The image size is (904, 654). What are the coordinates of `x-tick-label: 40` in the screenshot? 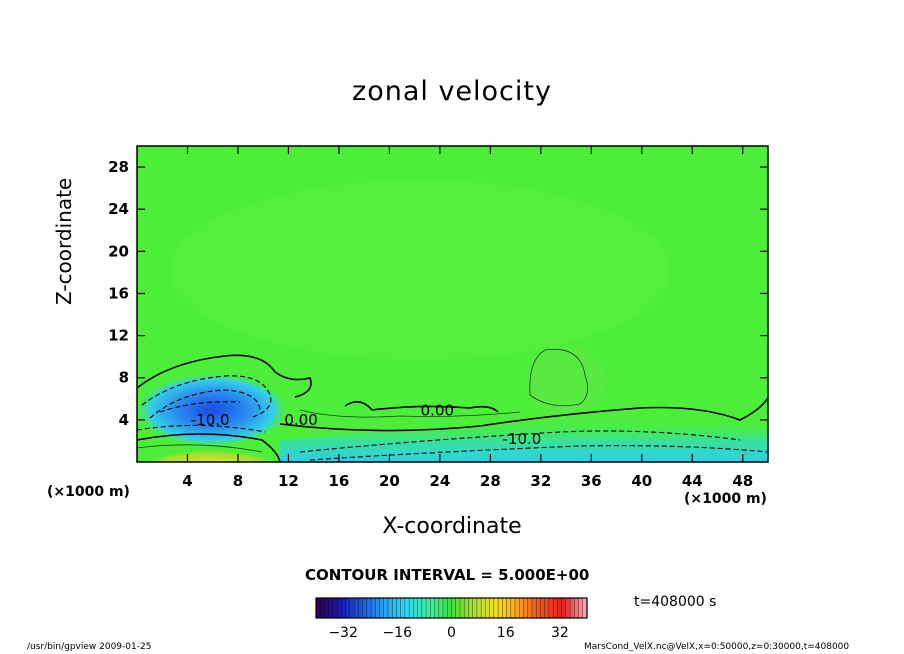 It's located at (641, 481).